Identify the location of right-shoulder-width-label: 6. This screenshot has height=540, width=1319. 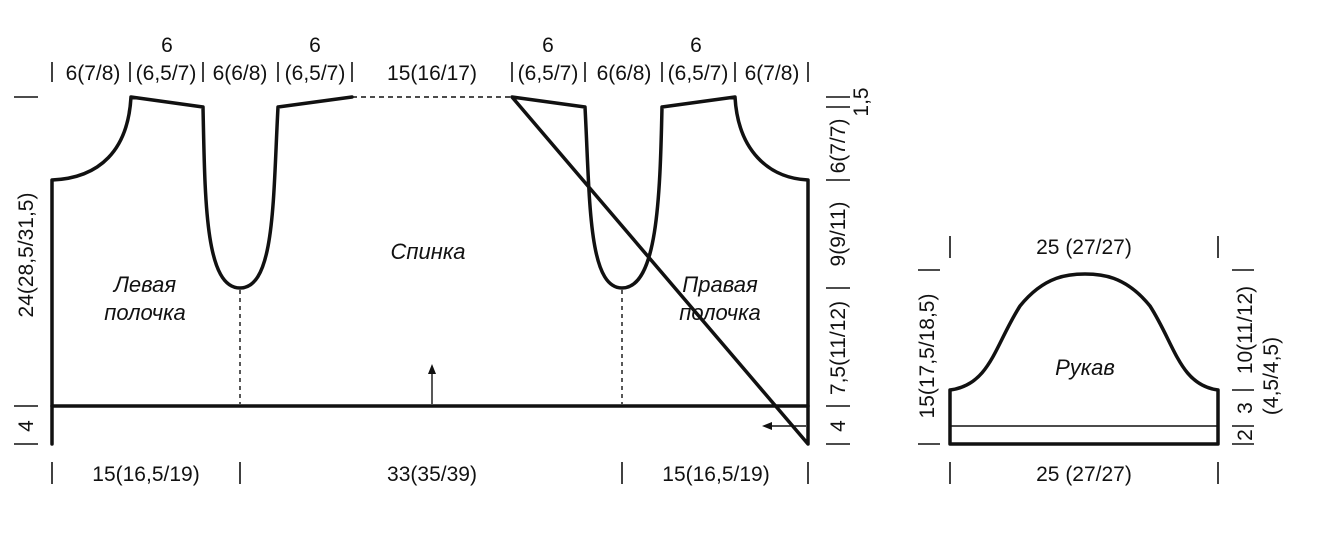
(696, 45).